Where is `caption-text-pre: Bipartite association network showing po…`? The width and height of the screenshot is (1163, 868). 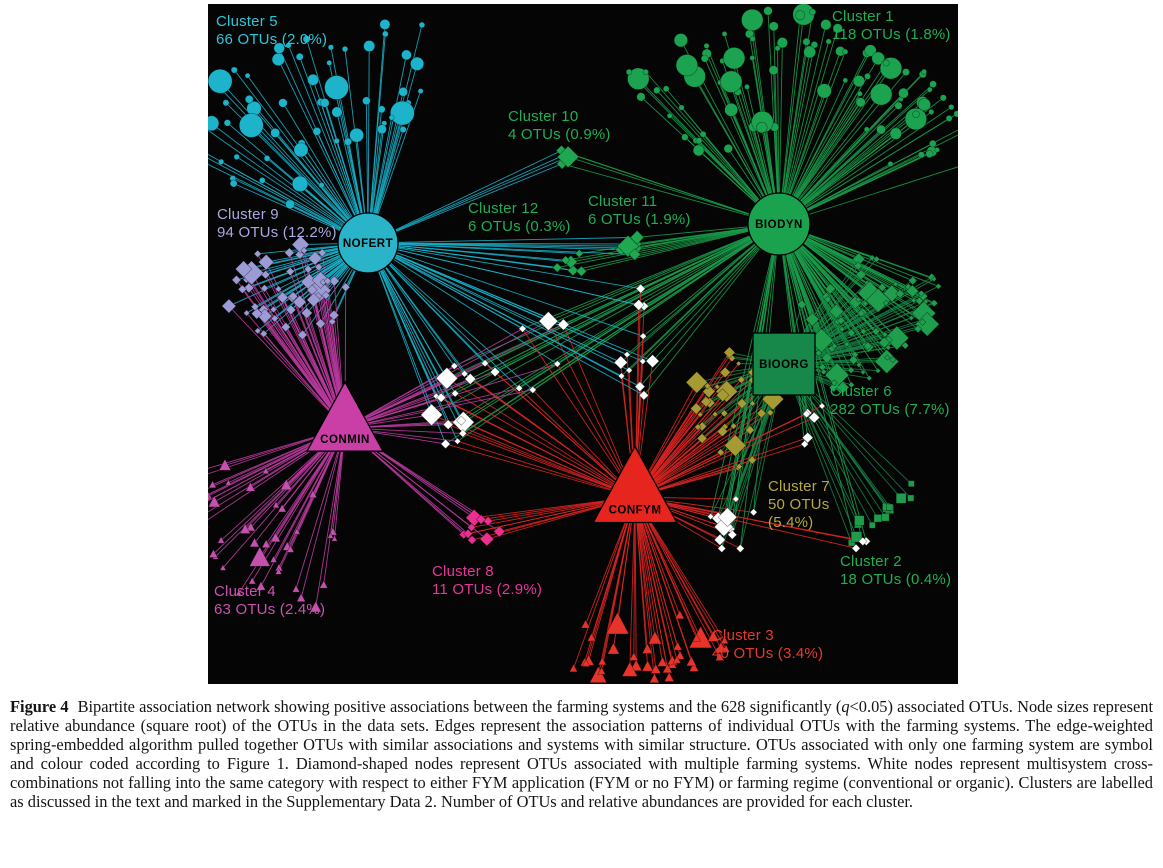 caption-text-pre: Bipartite association network showing po… is located at coordinates (459, 706).